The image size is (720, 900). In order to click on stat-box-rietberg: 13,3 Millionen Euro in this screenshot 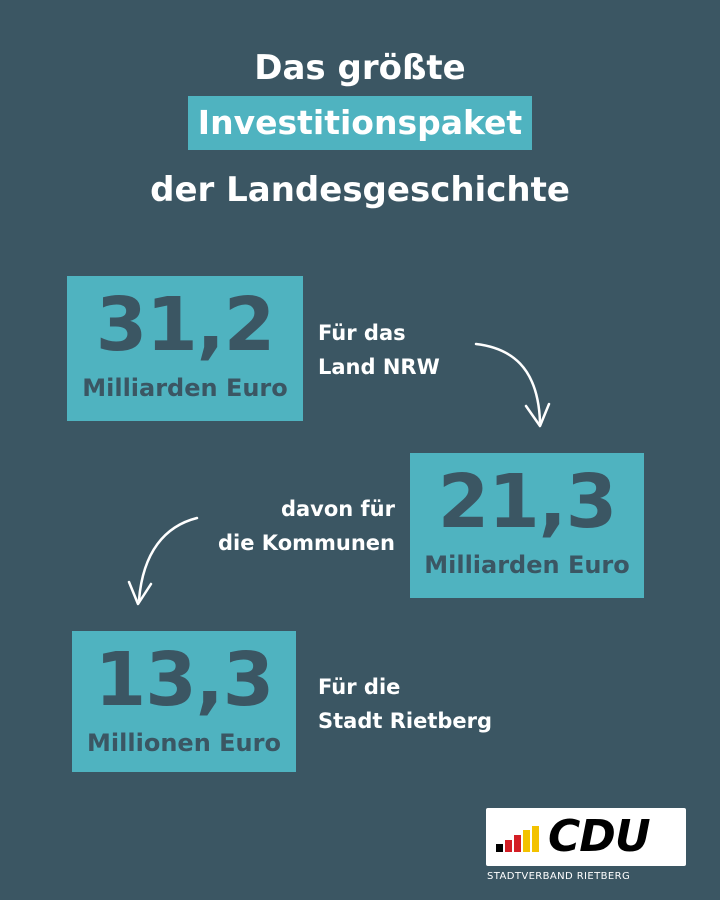, I will do `click(184, 701)`.